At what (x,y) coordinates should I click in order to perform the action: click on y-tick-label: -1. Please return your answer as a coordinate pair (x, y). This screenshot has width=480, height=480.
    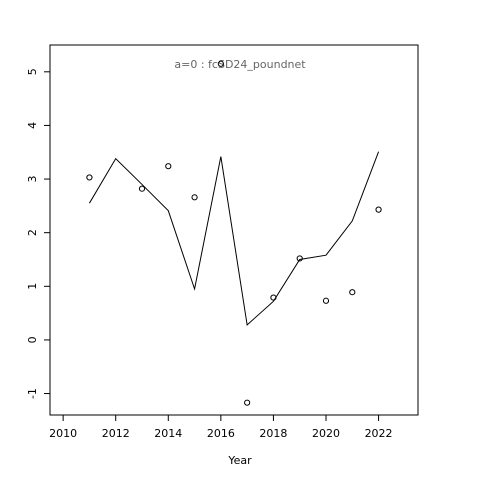
    Looking at the image, I should click on (32, 393).